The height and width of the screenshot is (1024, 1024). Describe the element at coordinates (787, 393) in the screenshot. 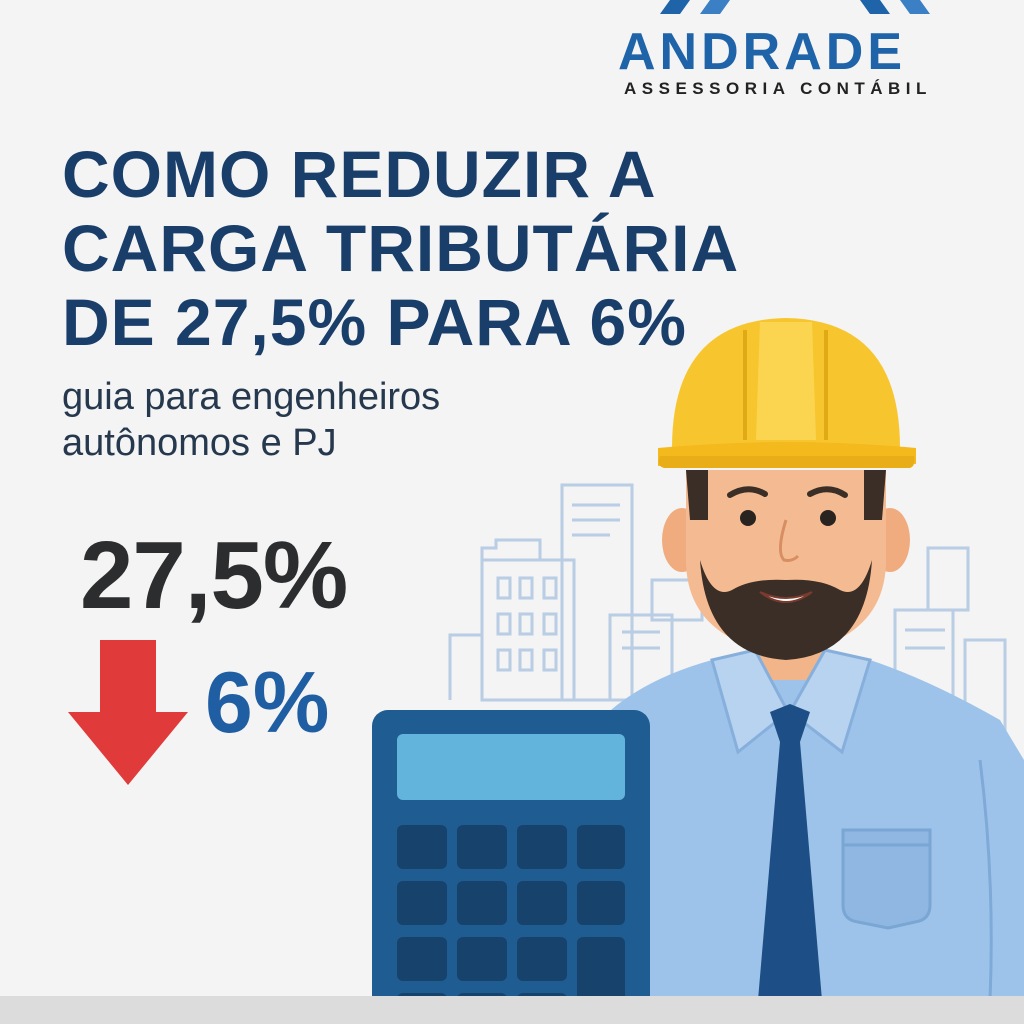

I see `hard-hat-icon` at that location.